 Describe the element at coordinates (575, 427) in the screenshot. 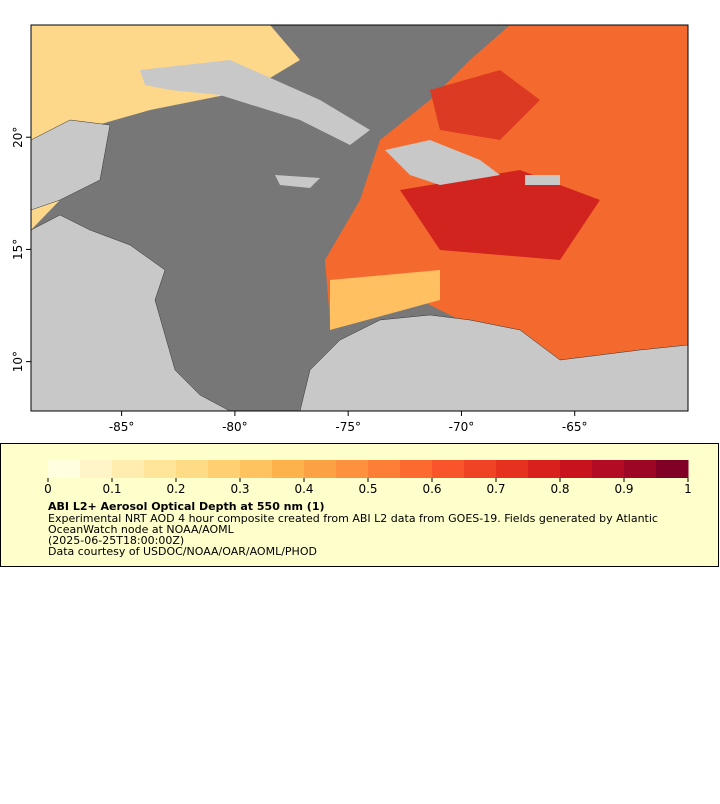

I see `x-tick-label: -65°` at that location.